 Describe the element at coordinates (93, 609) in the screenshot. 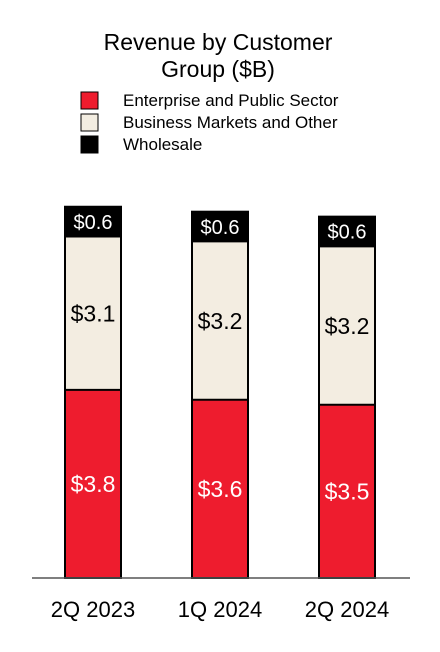

I see `x-tick-label: 2Q 2023` at that location.